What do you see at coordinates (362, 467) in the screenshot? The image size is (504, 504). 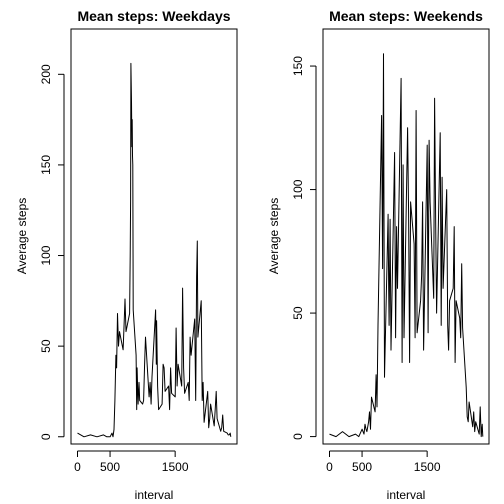 I see `weekends-x-tick-label: 500` at bounding box center [362, 467].